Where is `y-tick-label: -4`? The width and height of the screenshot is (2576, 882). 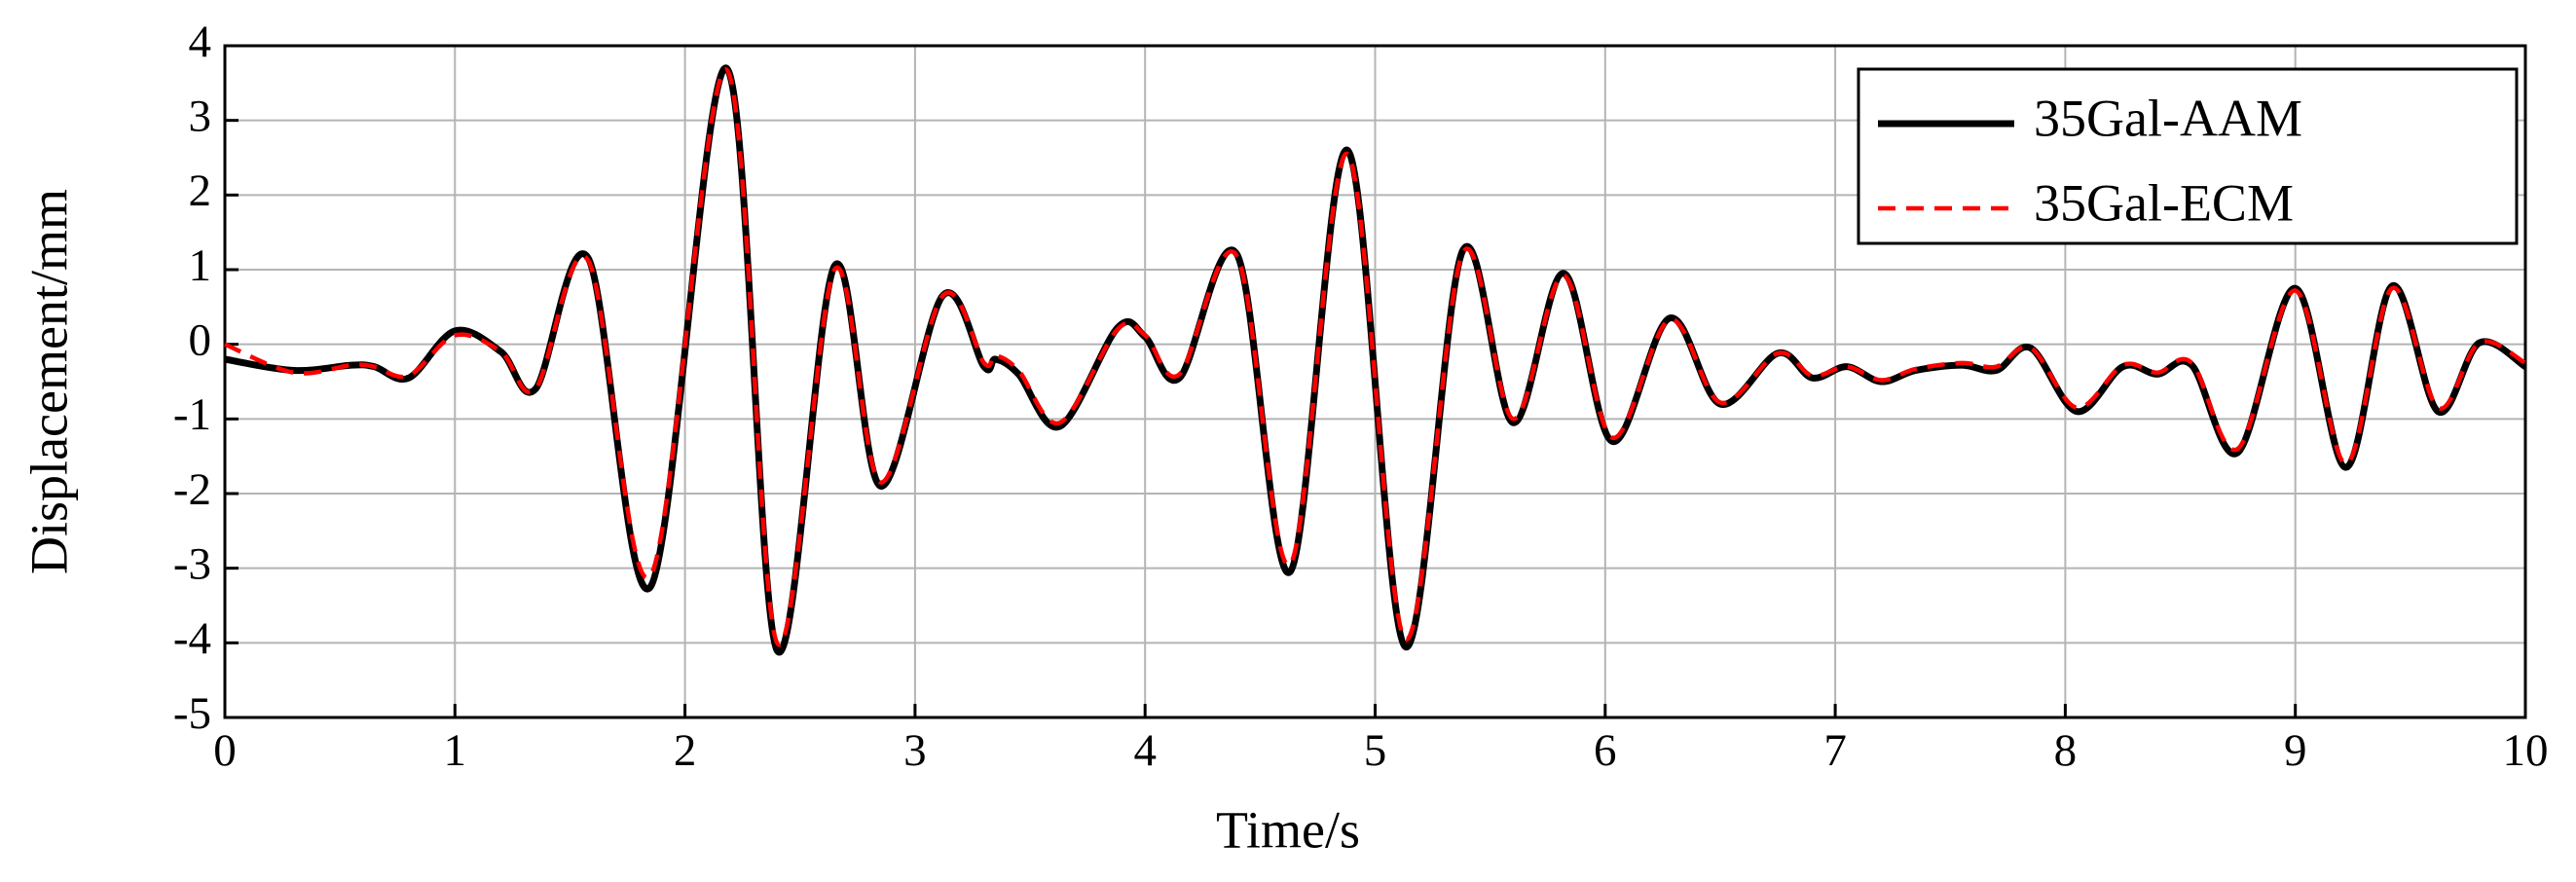 y-tick-label: -4 is located at coordinates (192, 638).